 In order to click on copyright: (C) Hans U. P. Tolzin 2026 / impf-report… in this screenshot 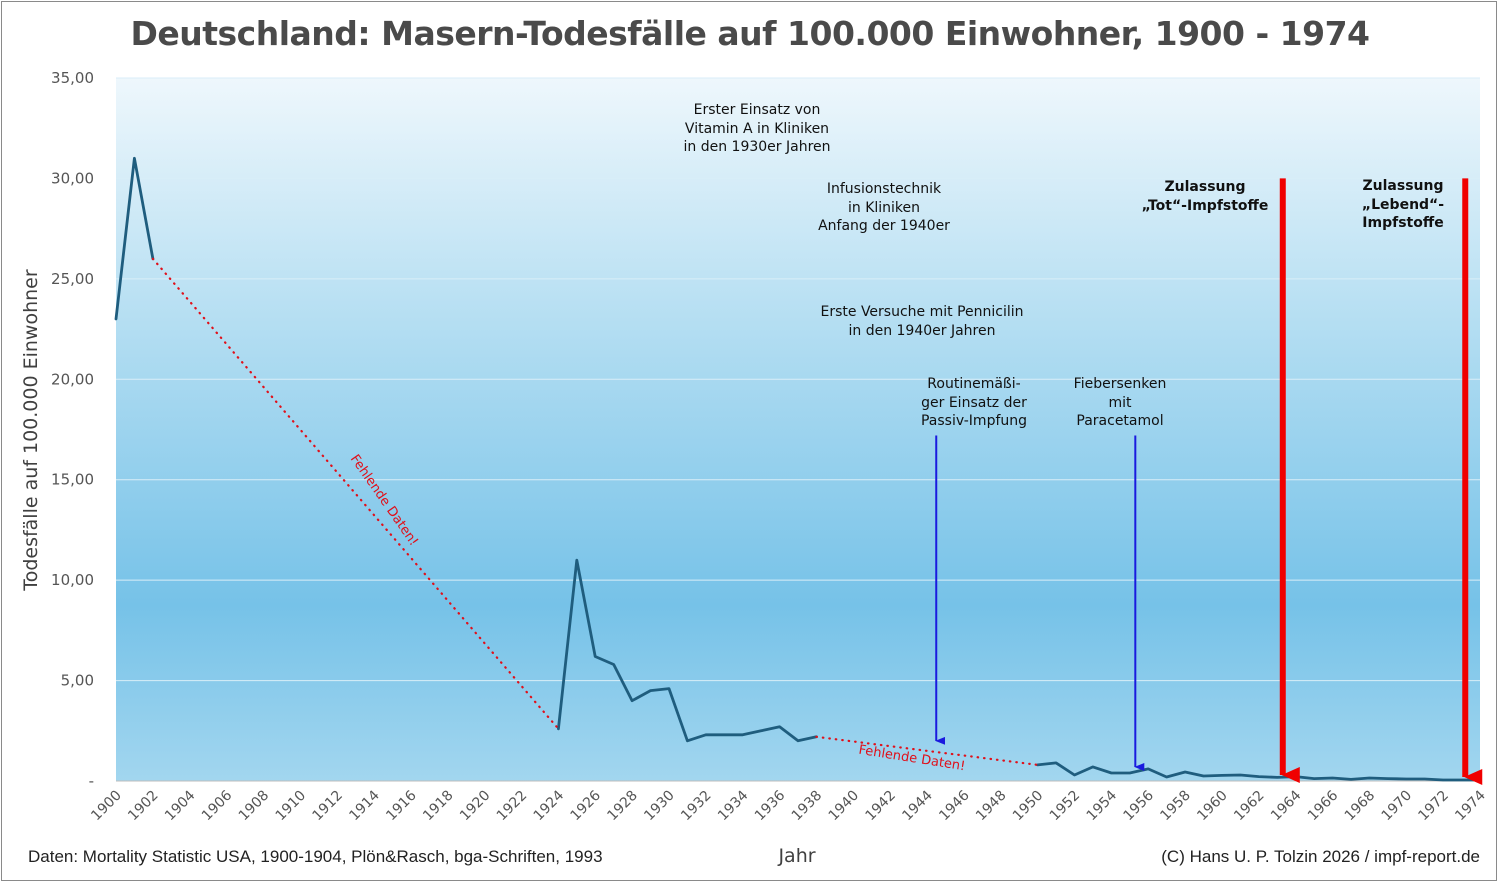, I will do `click(1320, 856)`.